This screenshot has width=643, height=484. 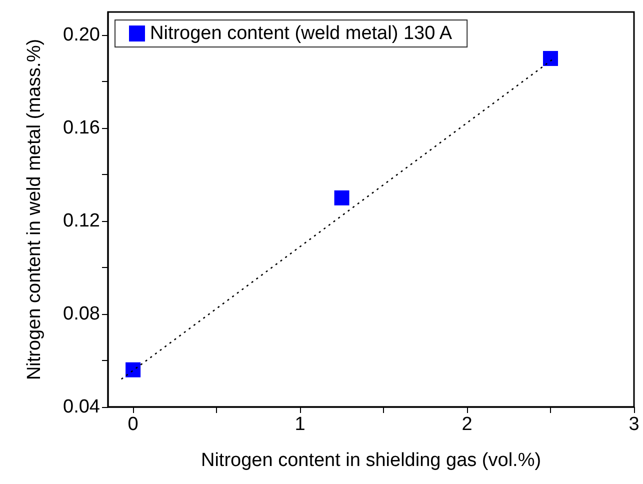 I want to click on legend-label: Nitrogen content (weld metal) 130 A, so click(x=301, y=33).